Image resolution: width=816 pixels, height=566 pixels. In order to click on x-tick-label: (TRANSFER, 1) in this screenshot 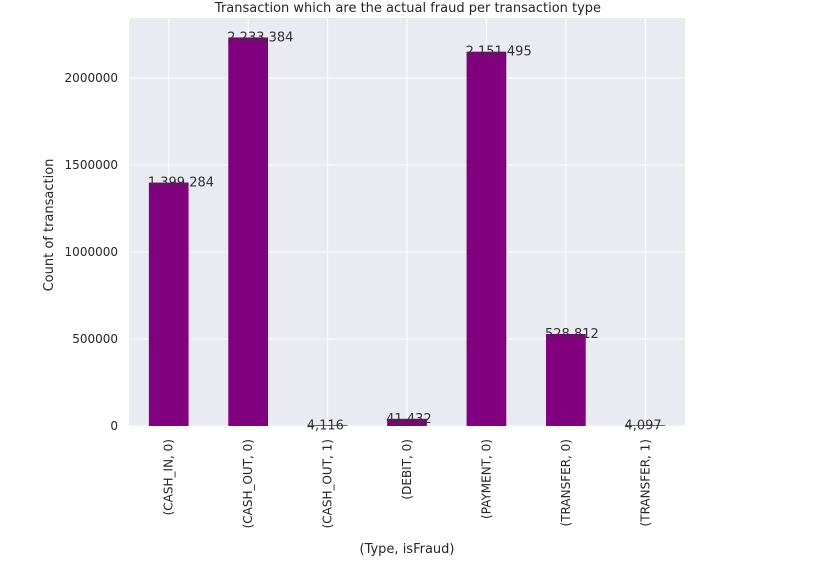, I will do `click(645, 482)`.